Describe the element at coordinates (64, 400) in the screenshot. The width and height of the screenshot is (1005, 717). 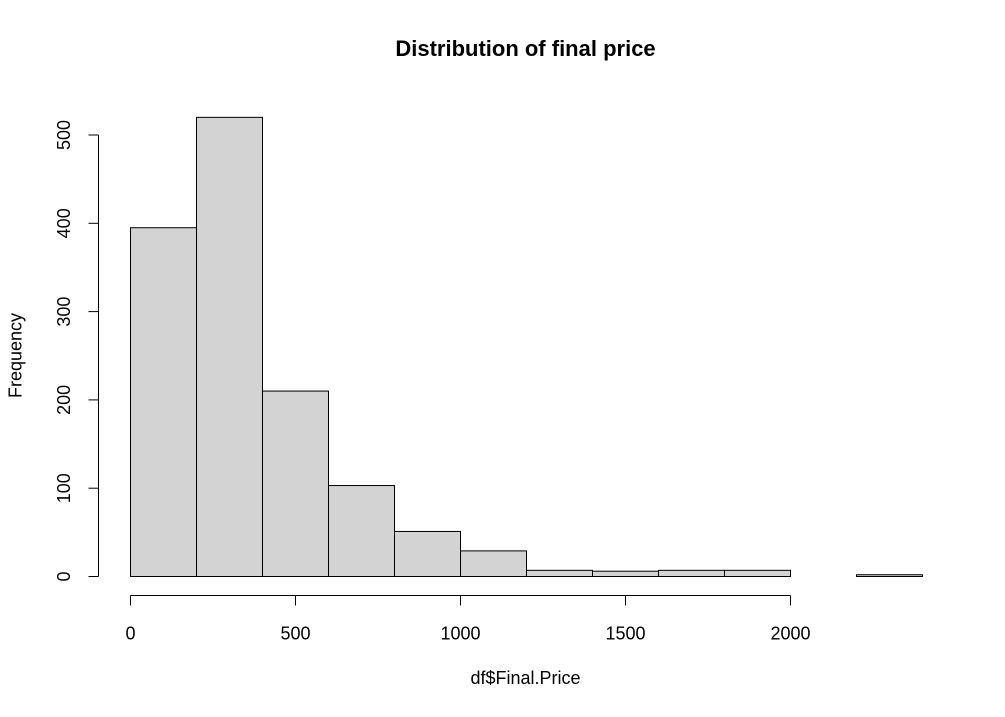
I see `y-tick-label: 200` at that location.